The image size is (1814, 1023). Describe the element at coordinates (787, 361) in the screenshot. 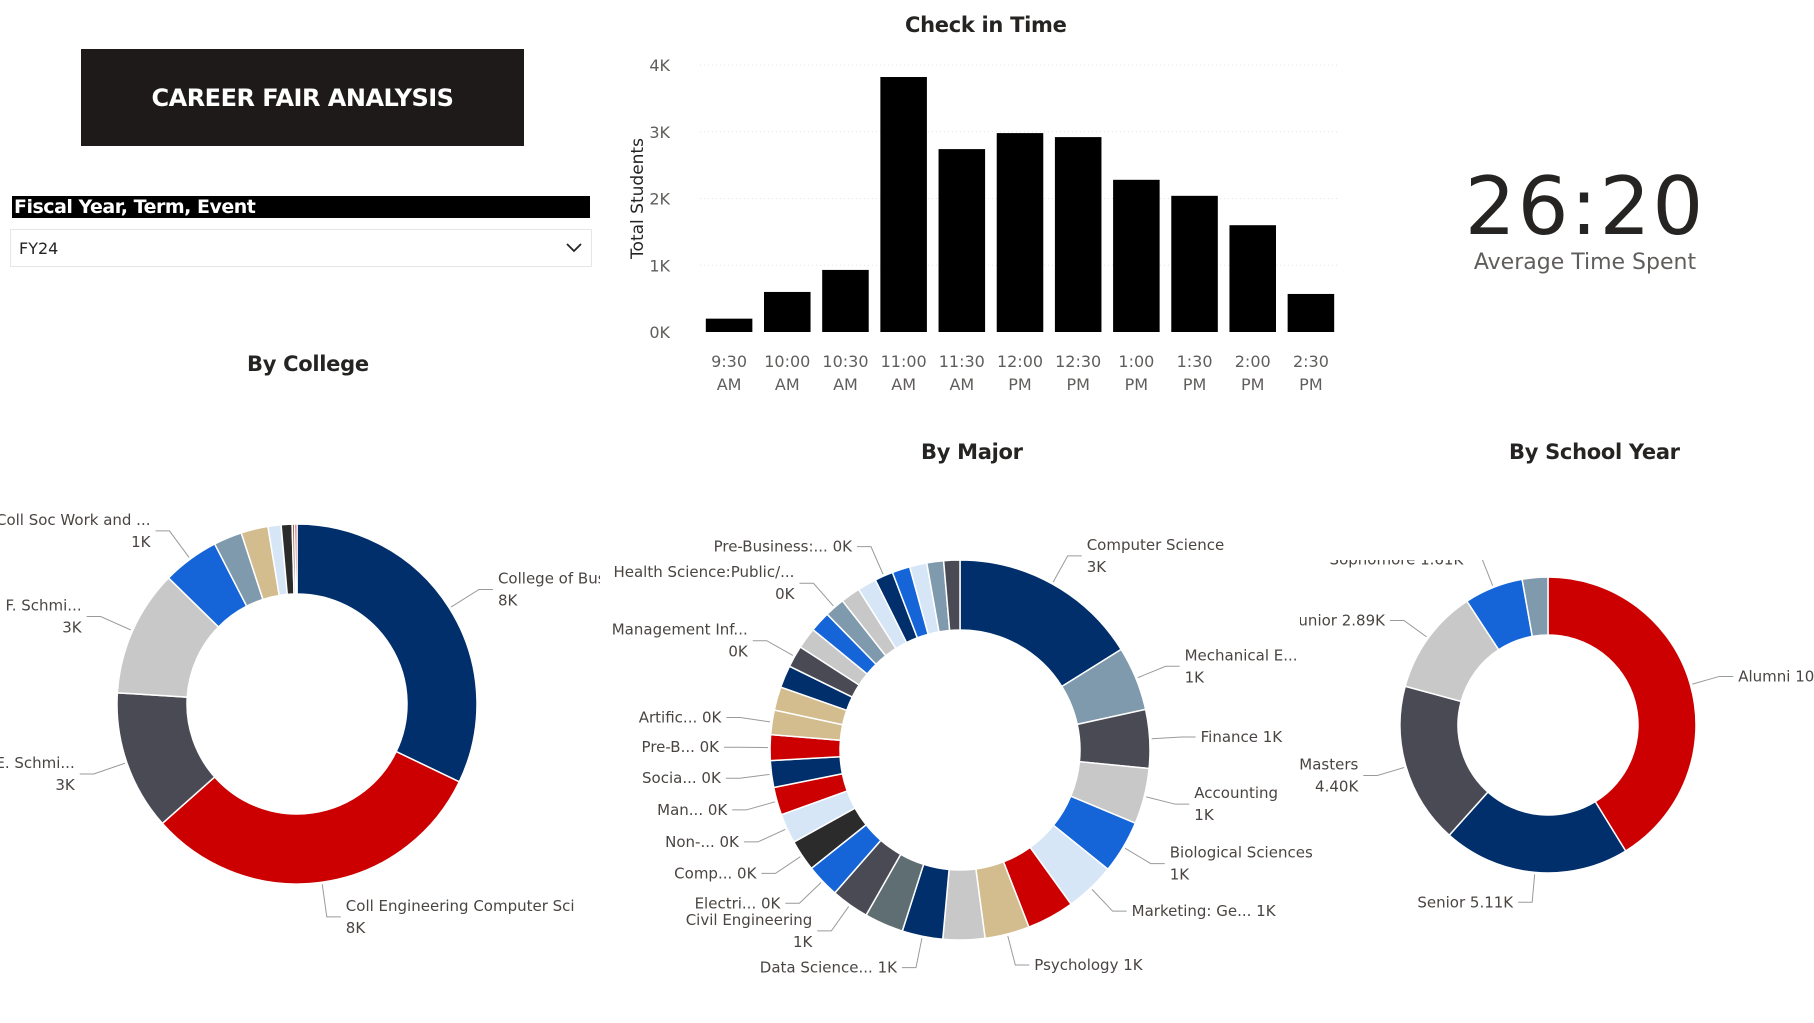

I see `x-tick-label: 10:00` at that location.